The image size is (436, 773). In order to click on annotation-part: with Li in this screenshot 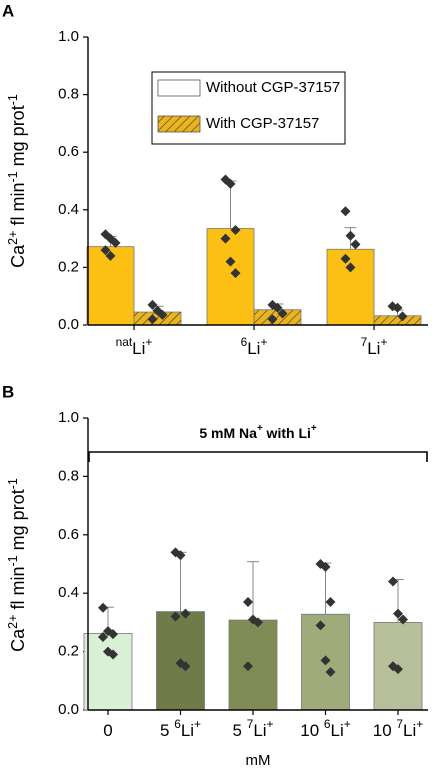, I will do `click(287, 433)`.